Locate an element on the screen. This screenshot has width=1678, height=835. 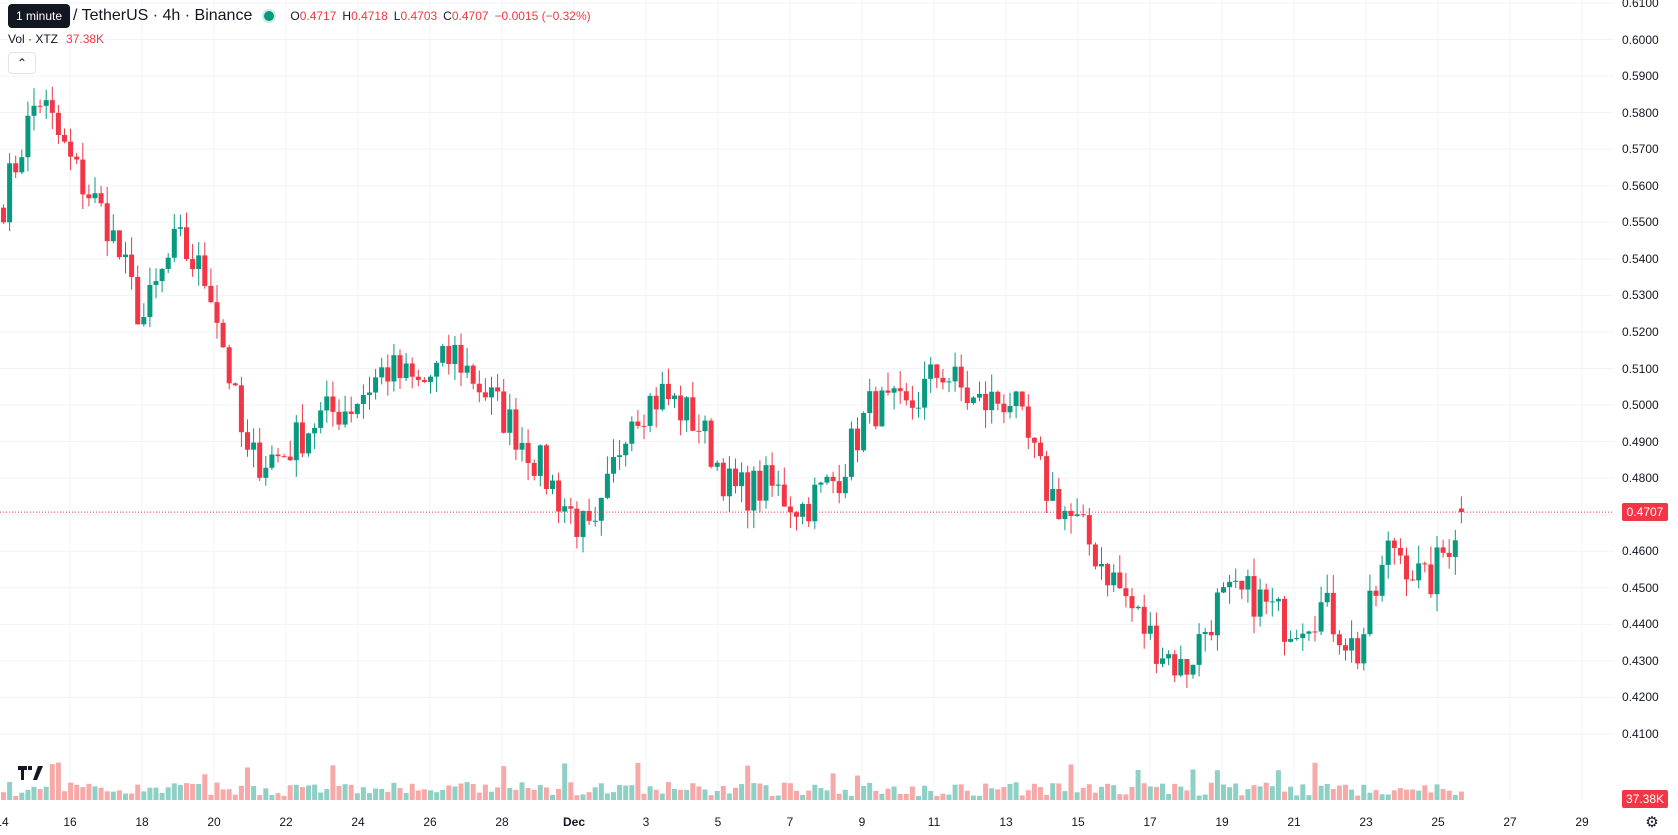
time-axis-label: 3 is located at coordinates (646, 822).